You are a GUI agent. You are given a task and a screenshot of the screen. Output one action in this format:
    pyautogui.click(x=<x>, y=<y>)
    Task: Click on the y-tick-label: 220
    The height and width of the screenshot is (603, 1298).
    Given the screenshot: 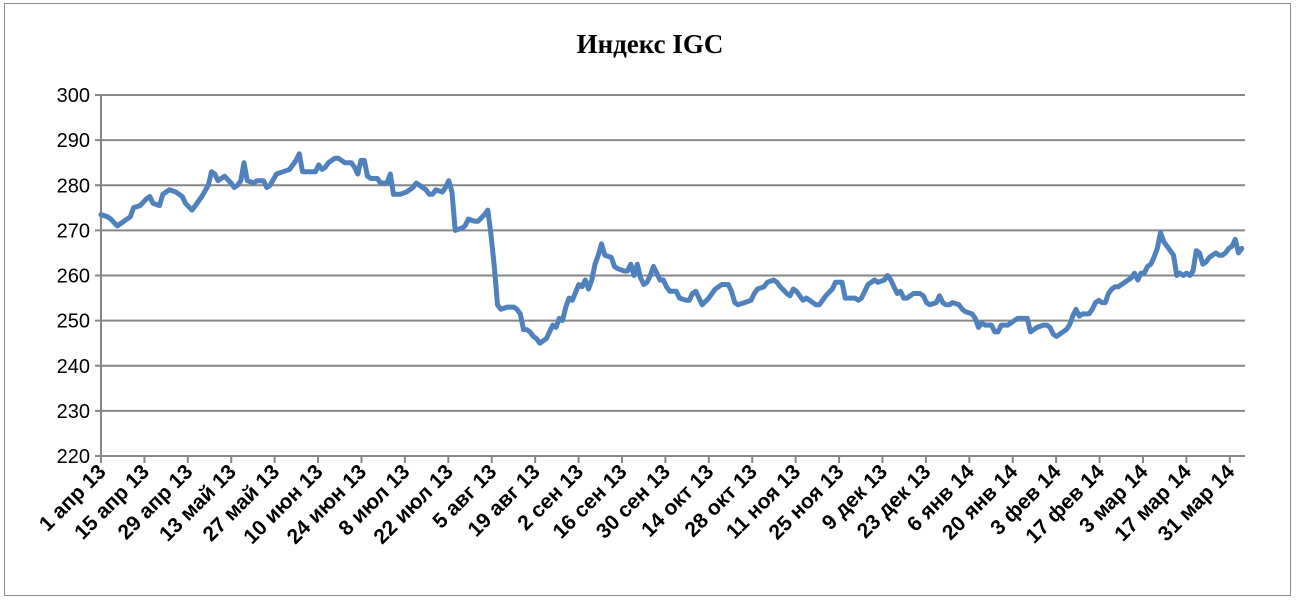 What is the action you would take?
    pyautogui.click(x=73, y=457)
    